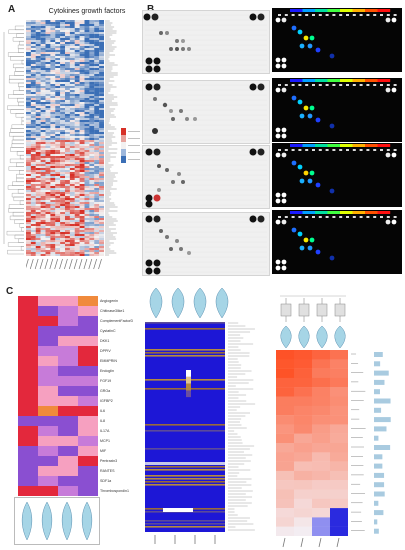 The height and width of the screenshot is (550, 405). What do you see at coordinates (322, 310) in the screenshot?
I see `box-body` at bounding box center [322, 310].